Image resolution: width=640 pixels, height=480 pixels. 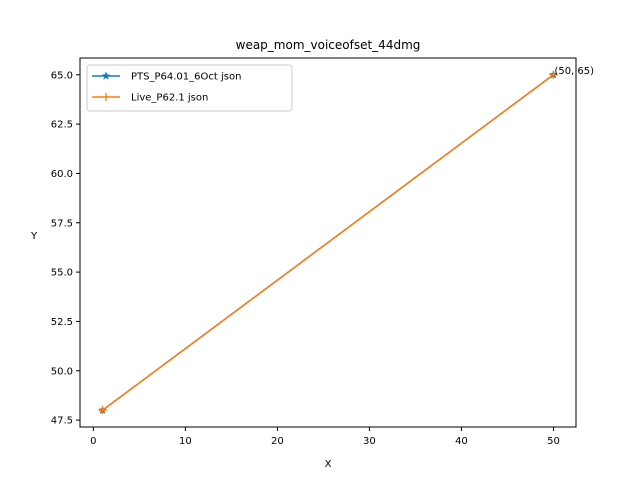 What do you see at coordinates (93, 441) in the screenshot?
I see `x-tick-label: 0` at bounding box center [93, 441].